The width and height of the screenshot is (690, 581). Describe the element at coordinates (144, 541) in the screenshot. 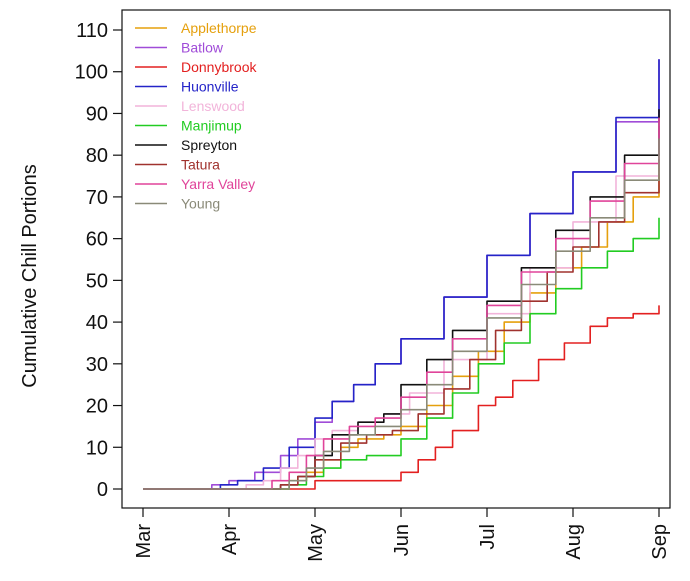

I see `x-tick-label: Mar` at that location.